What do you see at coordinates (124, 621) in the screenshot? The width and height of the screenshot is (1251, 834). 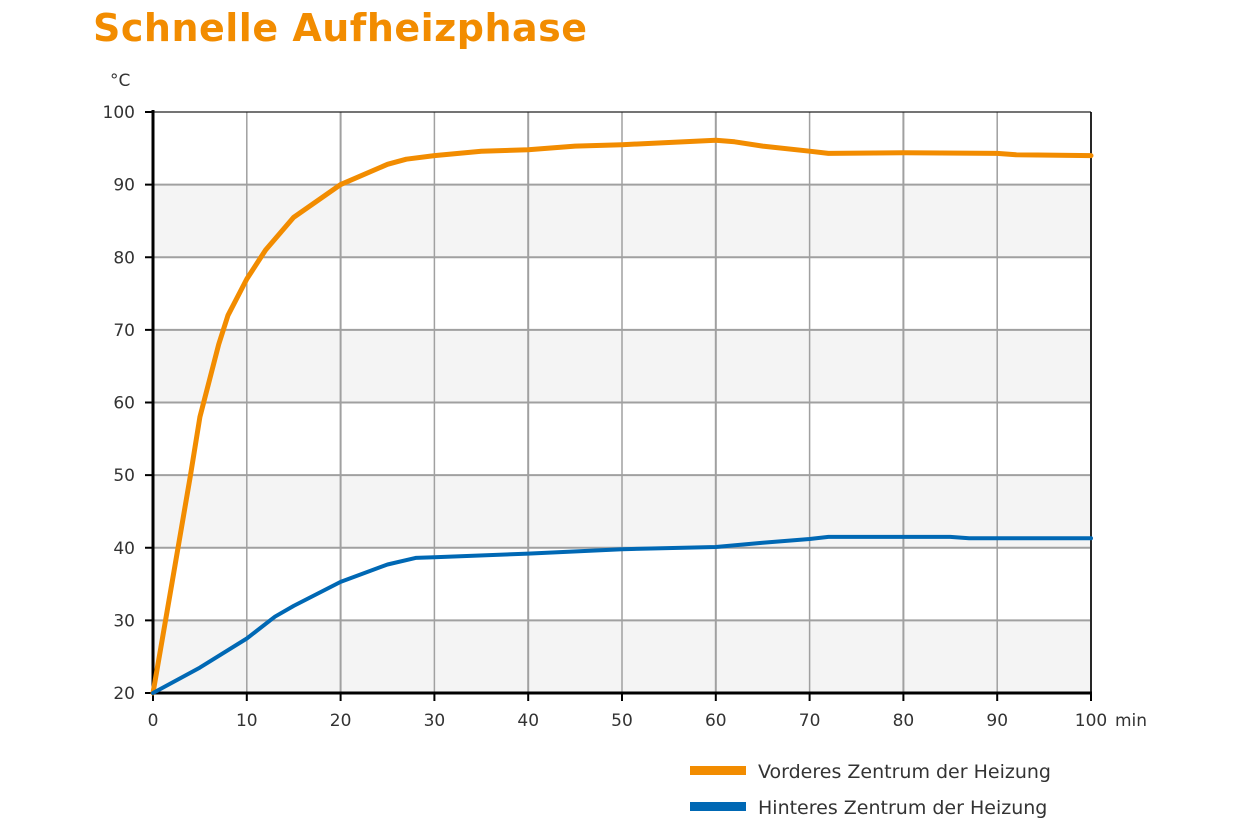 I see `y-tick-label: 30` at bounding box center [124, 621].